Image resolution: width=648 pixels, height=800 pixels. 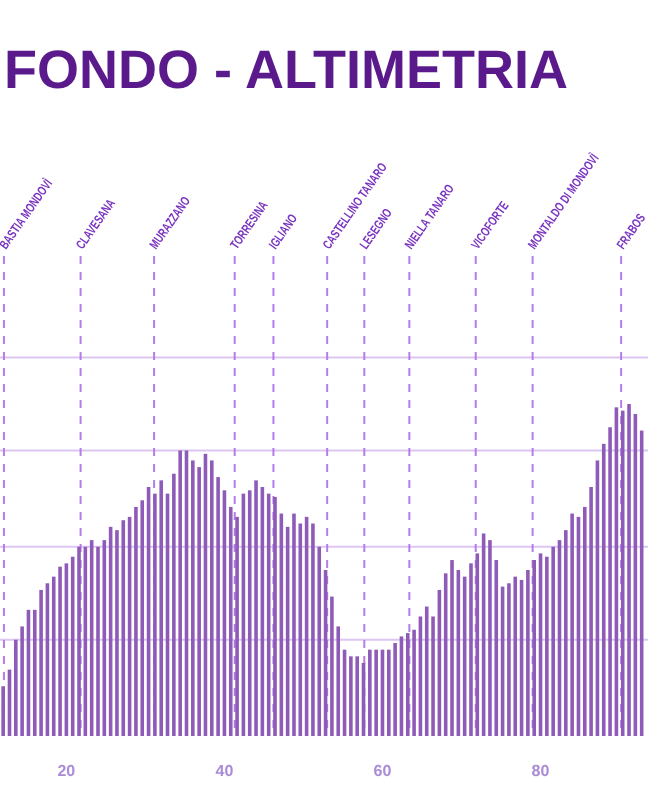 What do you see at coordinates (383, 771) in the screenshot?
I see `x-tick-label: 60` at bounding box center [383, 771].